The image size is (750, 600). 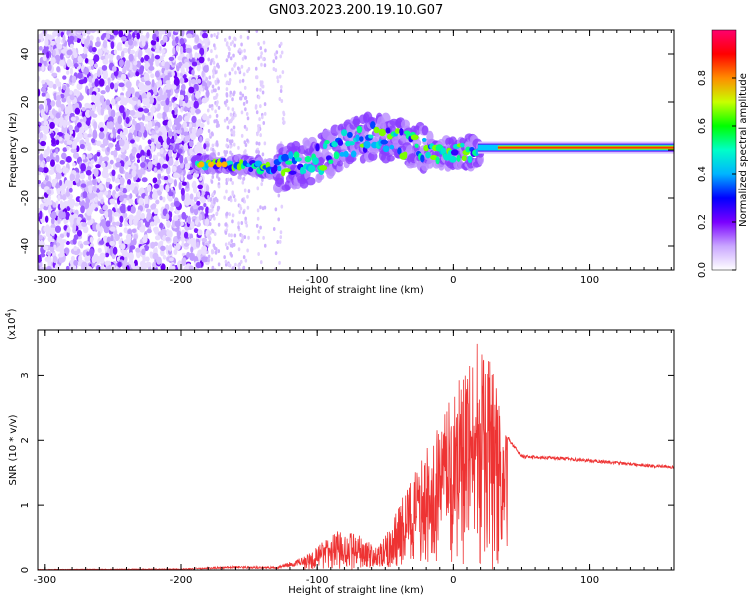 What do you see at coordinates (25, 375) in the screenshot?
I see `y-tick-label: 3` at bounding box center [25, 375].